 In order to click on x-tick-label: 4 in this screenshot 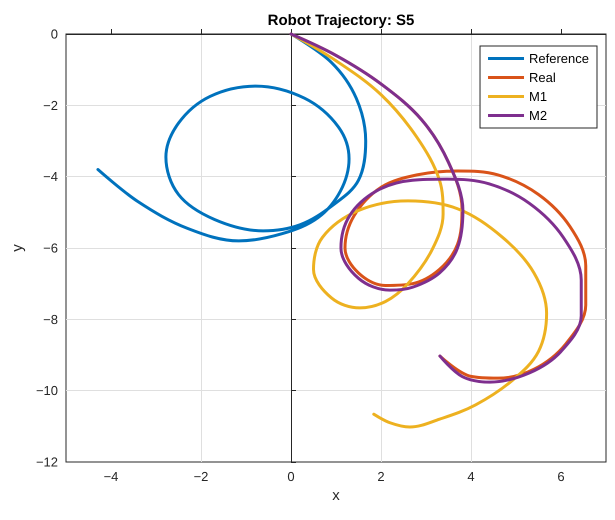, I will do `click(471, 476)`.